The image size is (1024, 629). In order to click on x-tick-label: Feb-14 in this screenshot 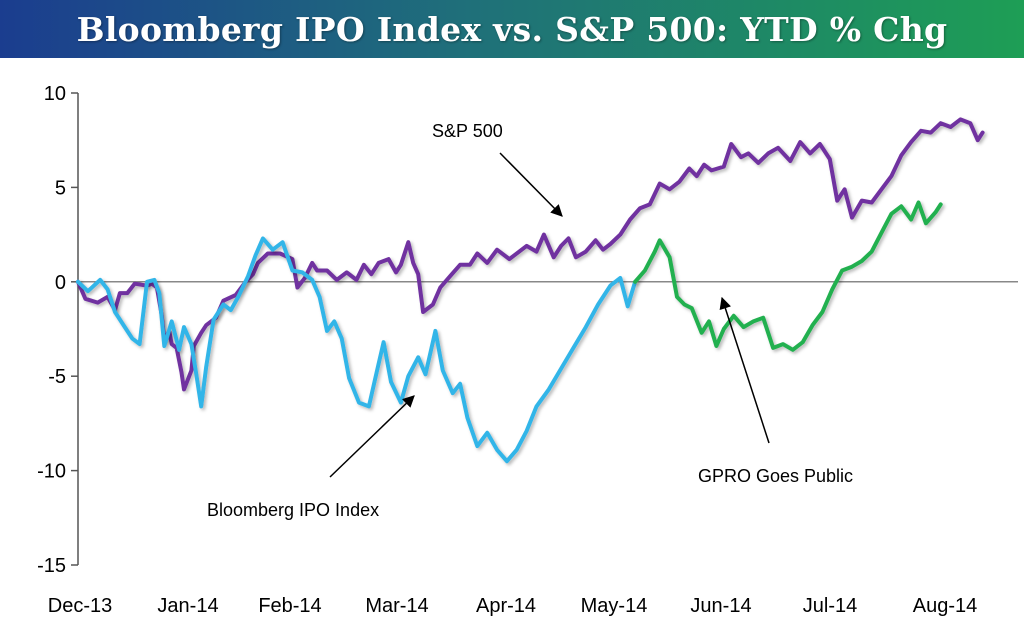, I will do `click(289, 606)`.